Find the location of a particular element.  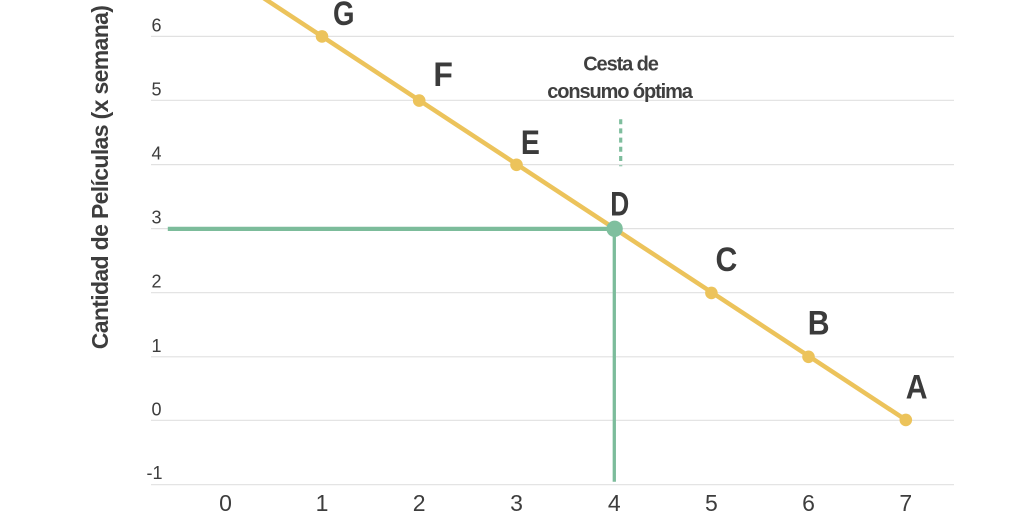

svg-text: A is located at coordinates (917, 388).